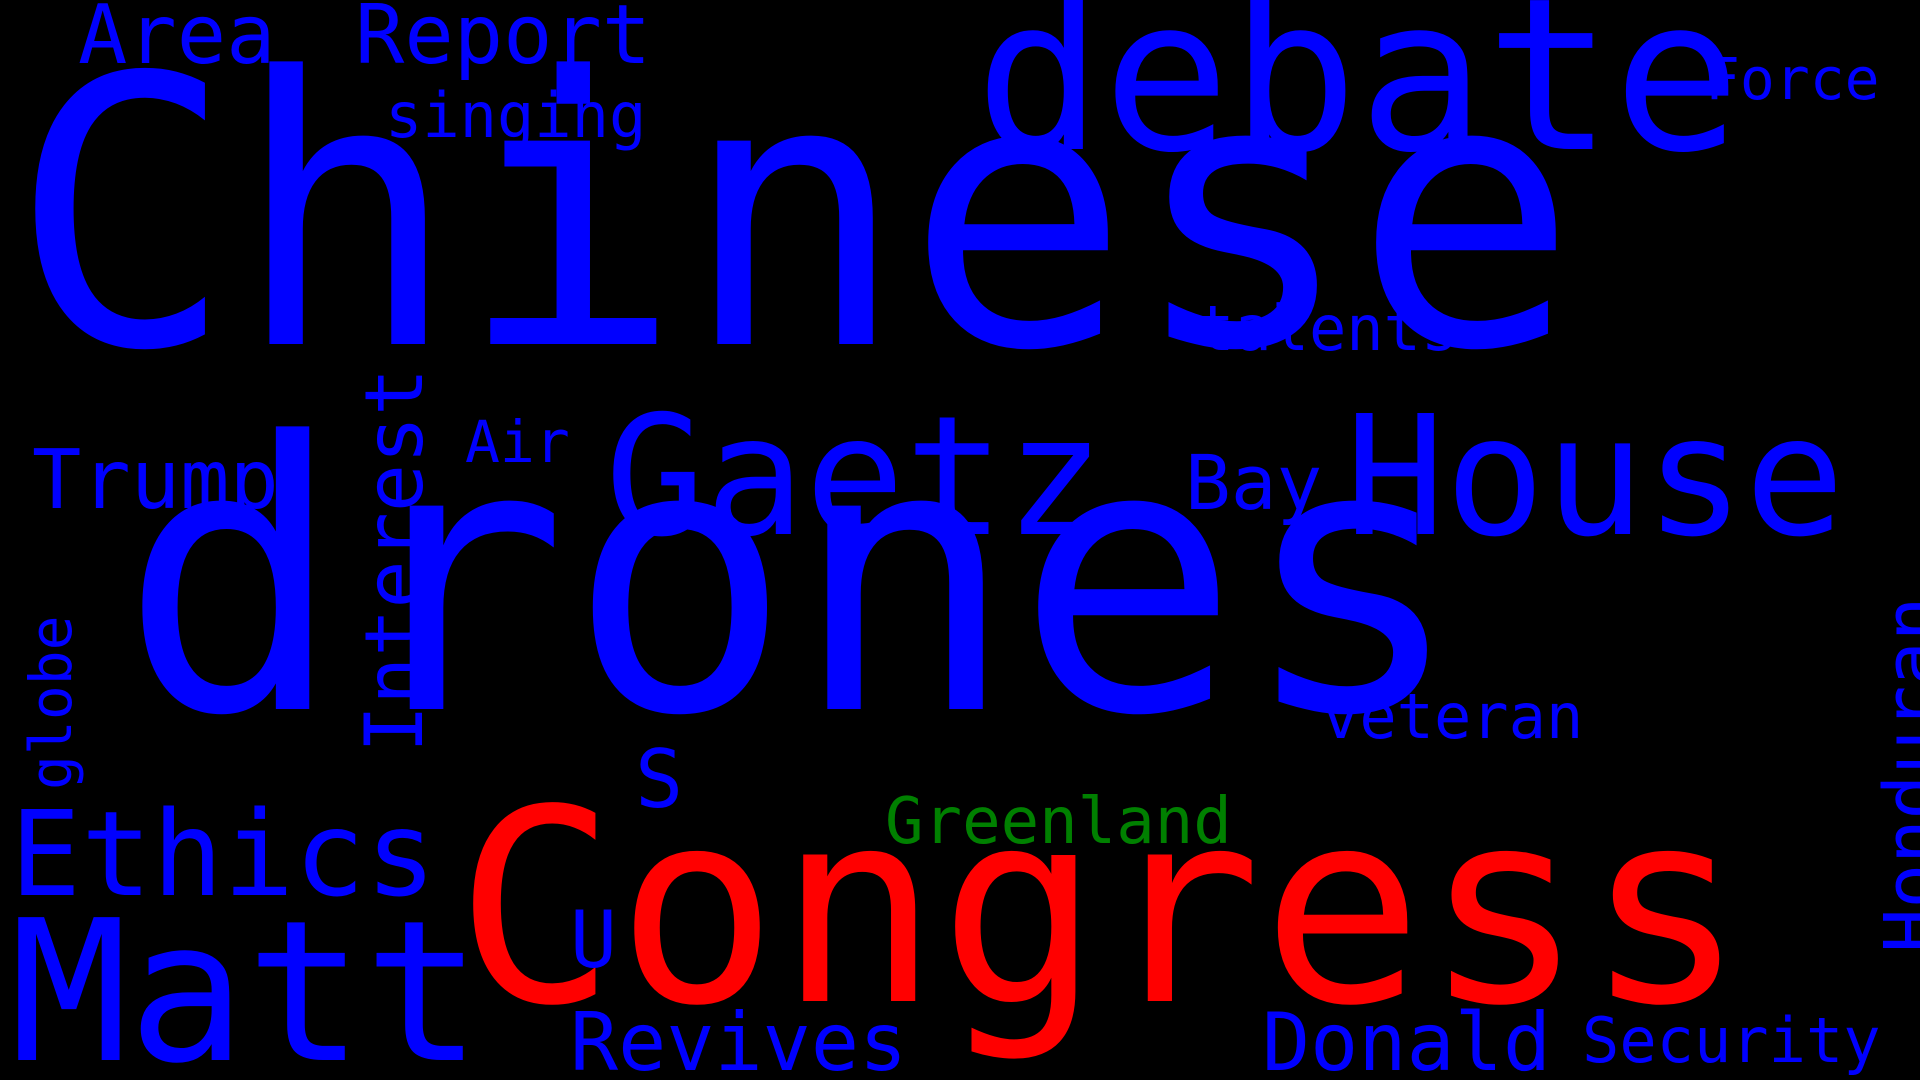 The width and height of the screenshot is (1920, 1080). What do you see at coordinates (246, 979) in the screenshot?
I see `word-matt: Matt` at bounding box center [246, 979].